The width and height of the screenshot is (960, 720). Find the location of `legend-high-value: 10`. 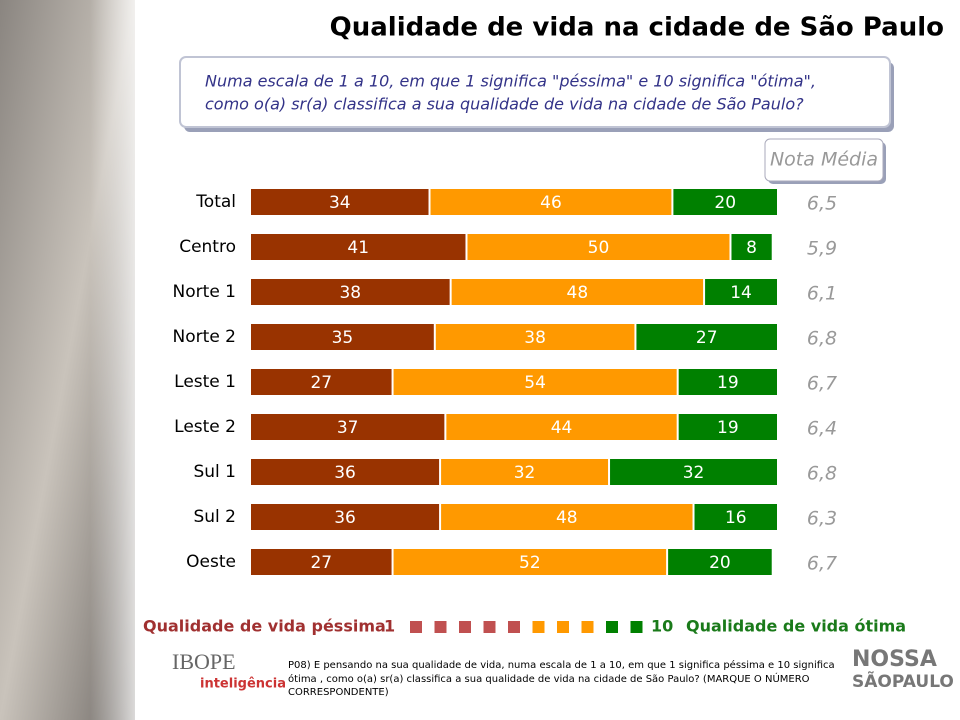

legend-high-value: 10 is located at coordinates (662, 626).